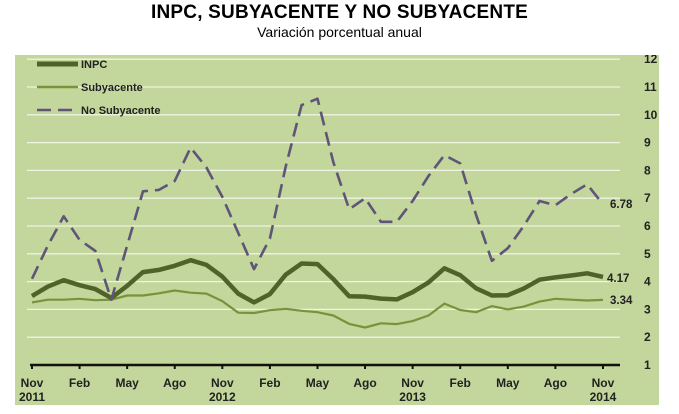 This screenshot has width=679, height=414. What do you see at coordinates (647, 226) in the screenshot?
I see `y-tick-label: 6` at bounding box center [647, 226].